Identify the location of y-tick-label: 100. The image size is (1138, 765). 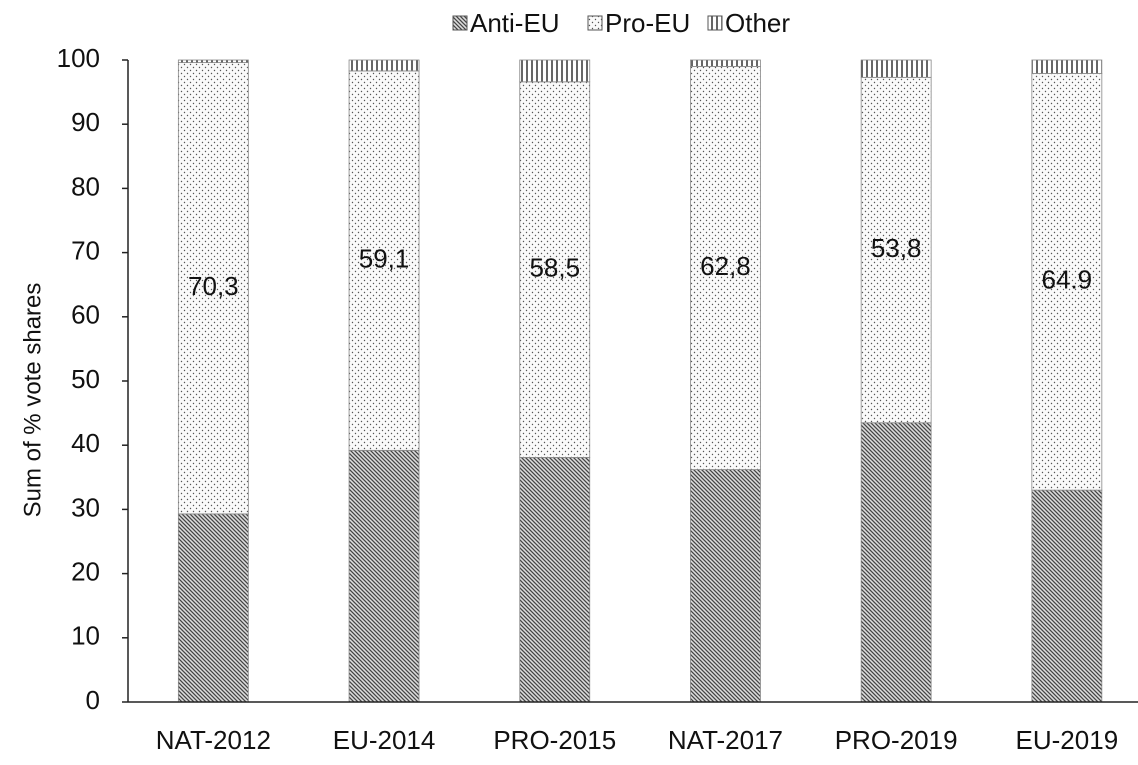
(78, 58).